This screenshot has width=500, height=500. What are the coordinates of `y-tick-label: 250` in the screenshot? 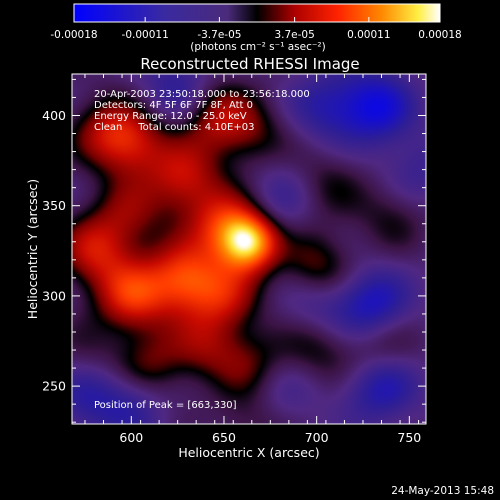 It's located at (54, 386).